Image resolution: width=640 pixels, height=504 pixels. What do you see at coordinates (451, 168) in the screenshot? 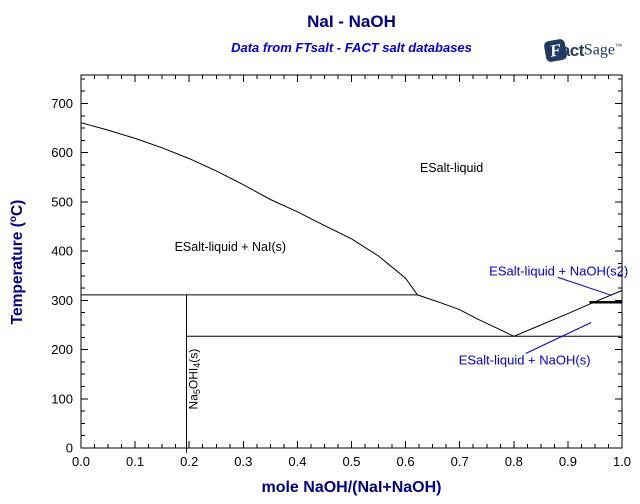
I see `region-label-0: ESalt-liquid` at bounding box center [451, 168].